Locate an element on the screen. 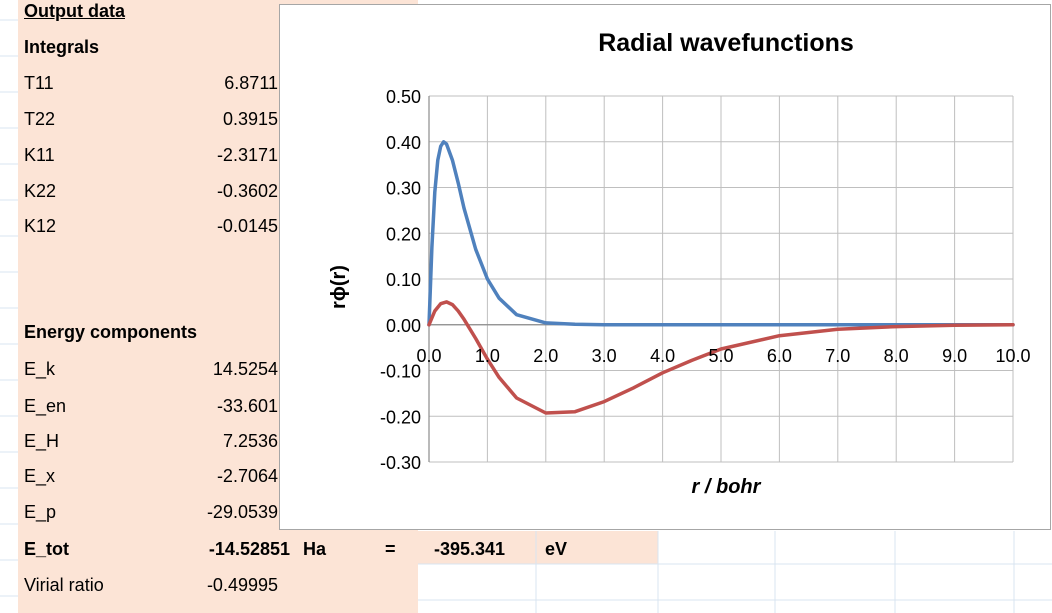  x-tick-label: 2.0 is located at coordinates (545, 356).